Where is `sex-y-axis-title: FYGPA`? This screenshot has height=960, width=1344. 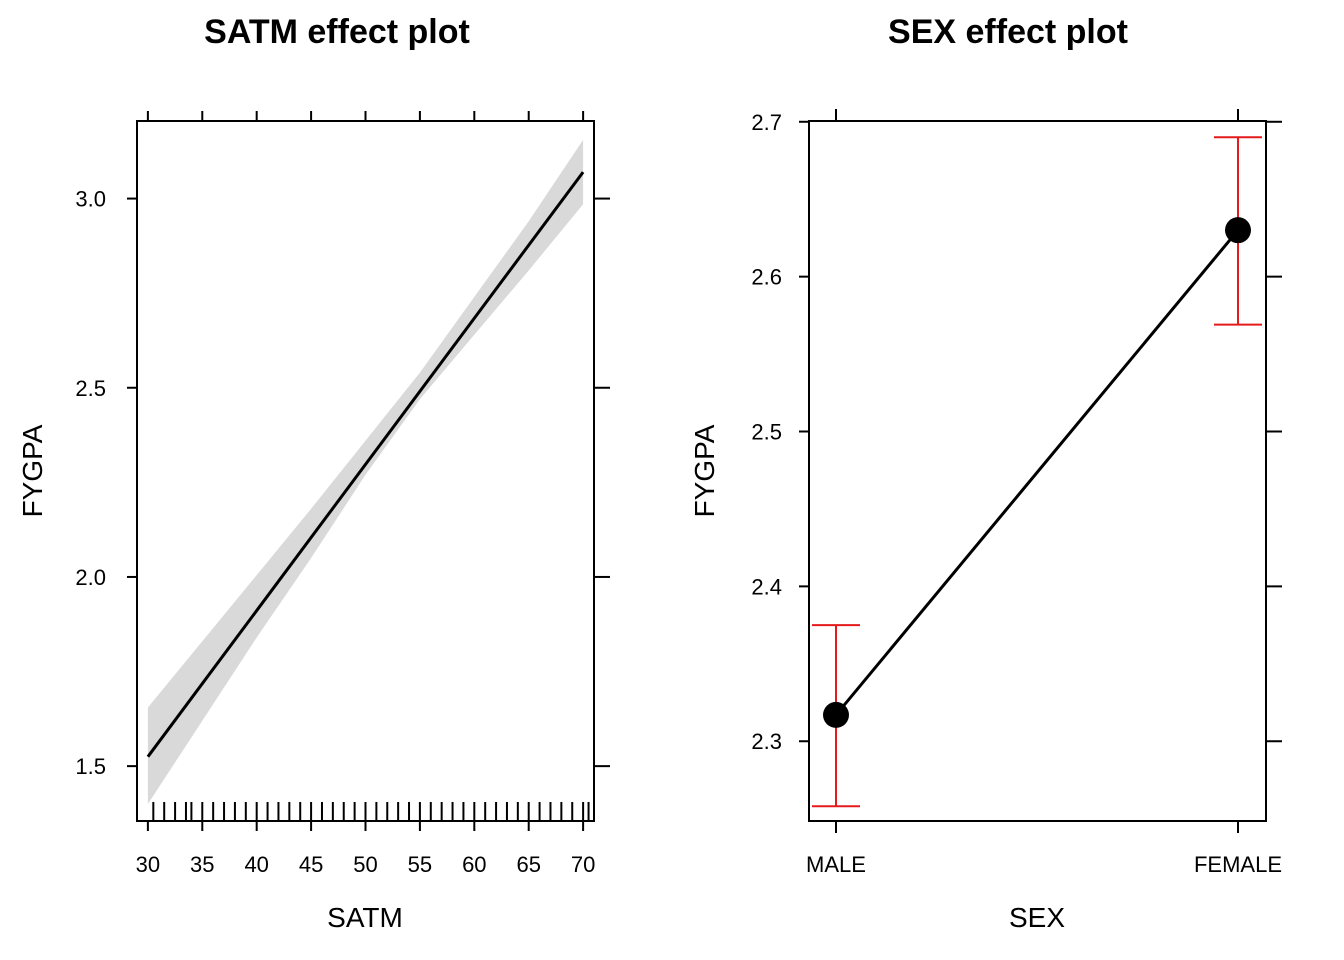
sex-y-axis-title: FYGPA is located at coordinates (704, 470).